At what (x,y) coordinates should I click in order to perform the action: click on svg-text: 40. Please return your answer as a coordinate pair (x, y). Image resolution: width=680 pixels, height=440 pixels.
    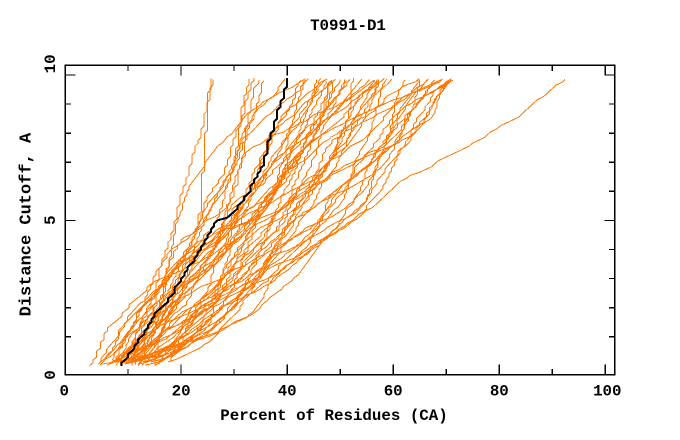
    Looking at the image, I should click on (287, 392).